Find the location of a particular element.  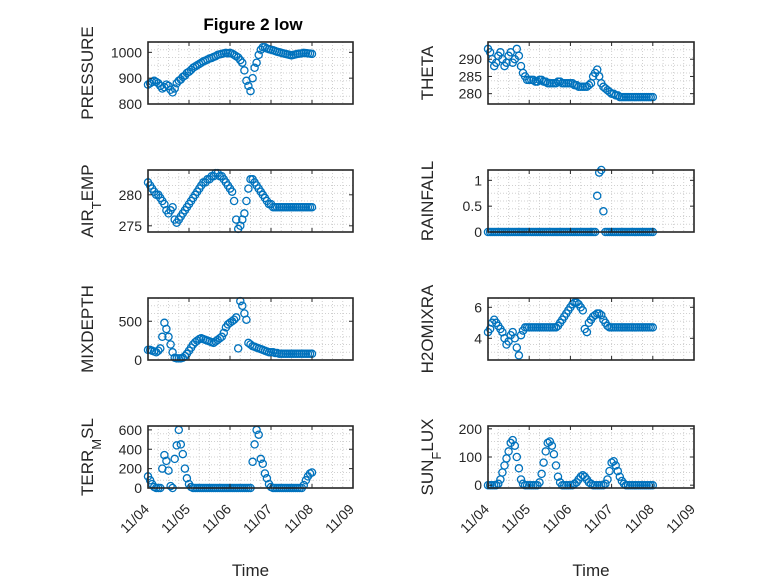

subplot-1: 800 900 1000 PRESSURE is located at coordinates (216, 73).